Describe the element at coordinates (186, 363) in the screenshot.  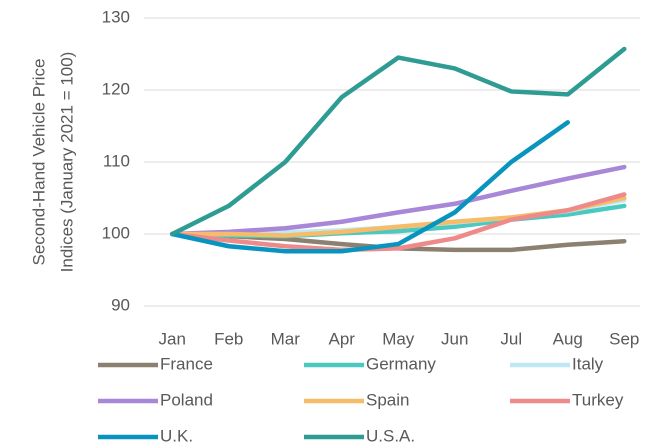
I see `legend-label: France` at that location.